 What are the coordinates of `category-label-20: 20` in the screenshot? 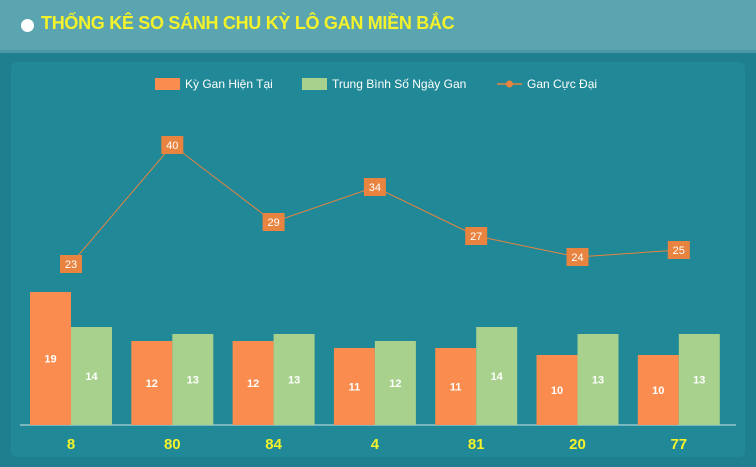 It's located at (577, 444).